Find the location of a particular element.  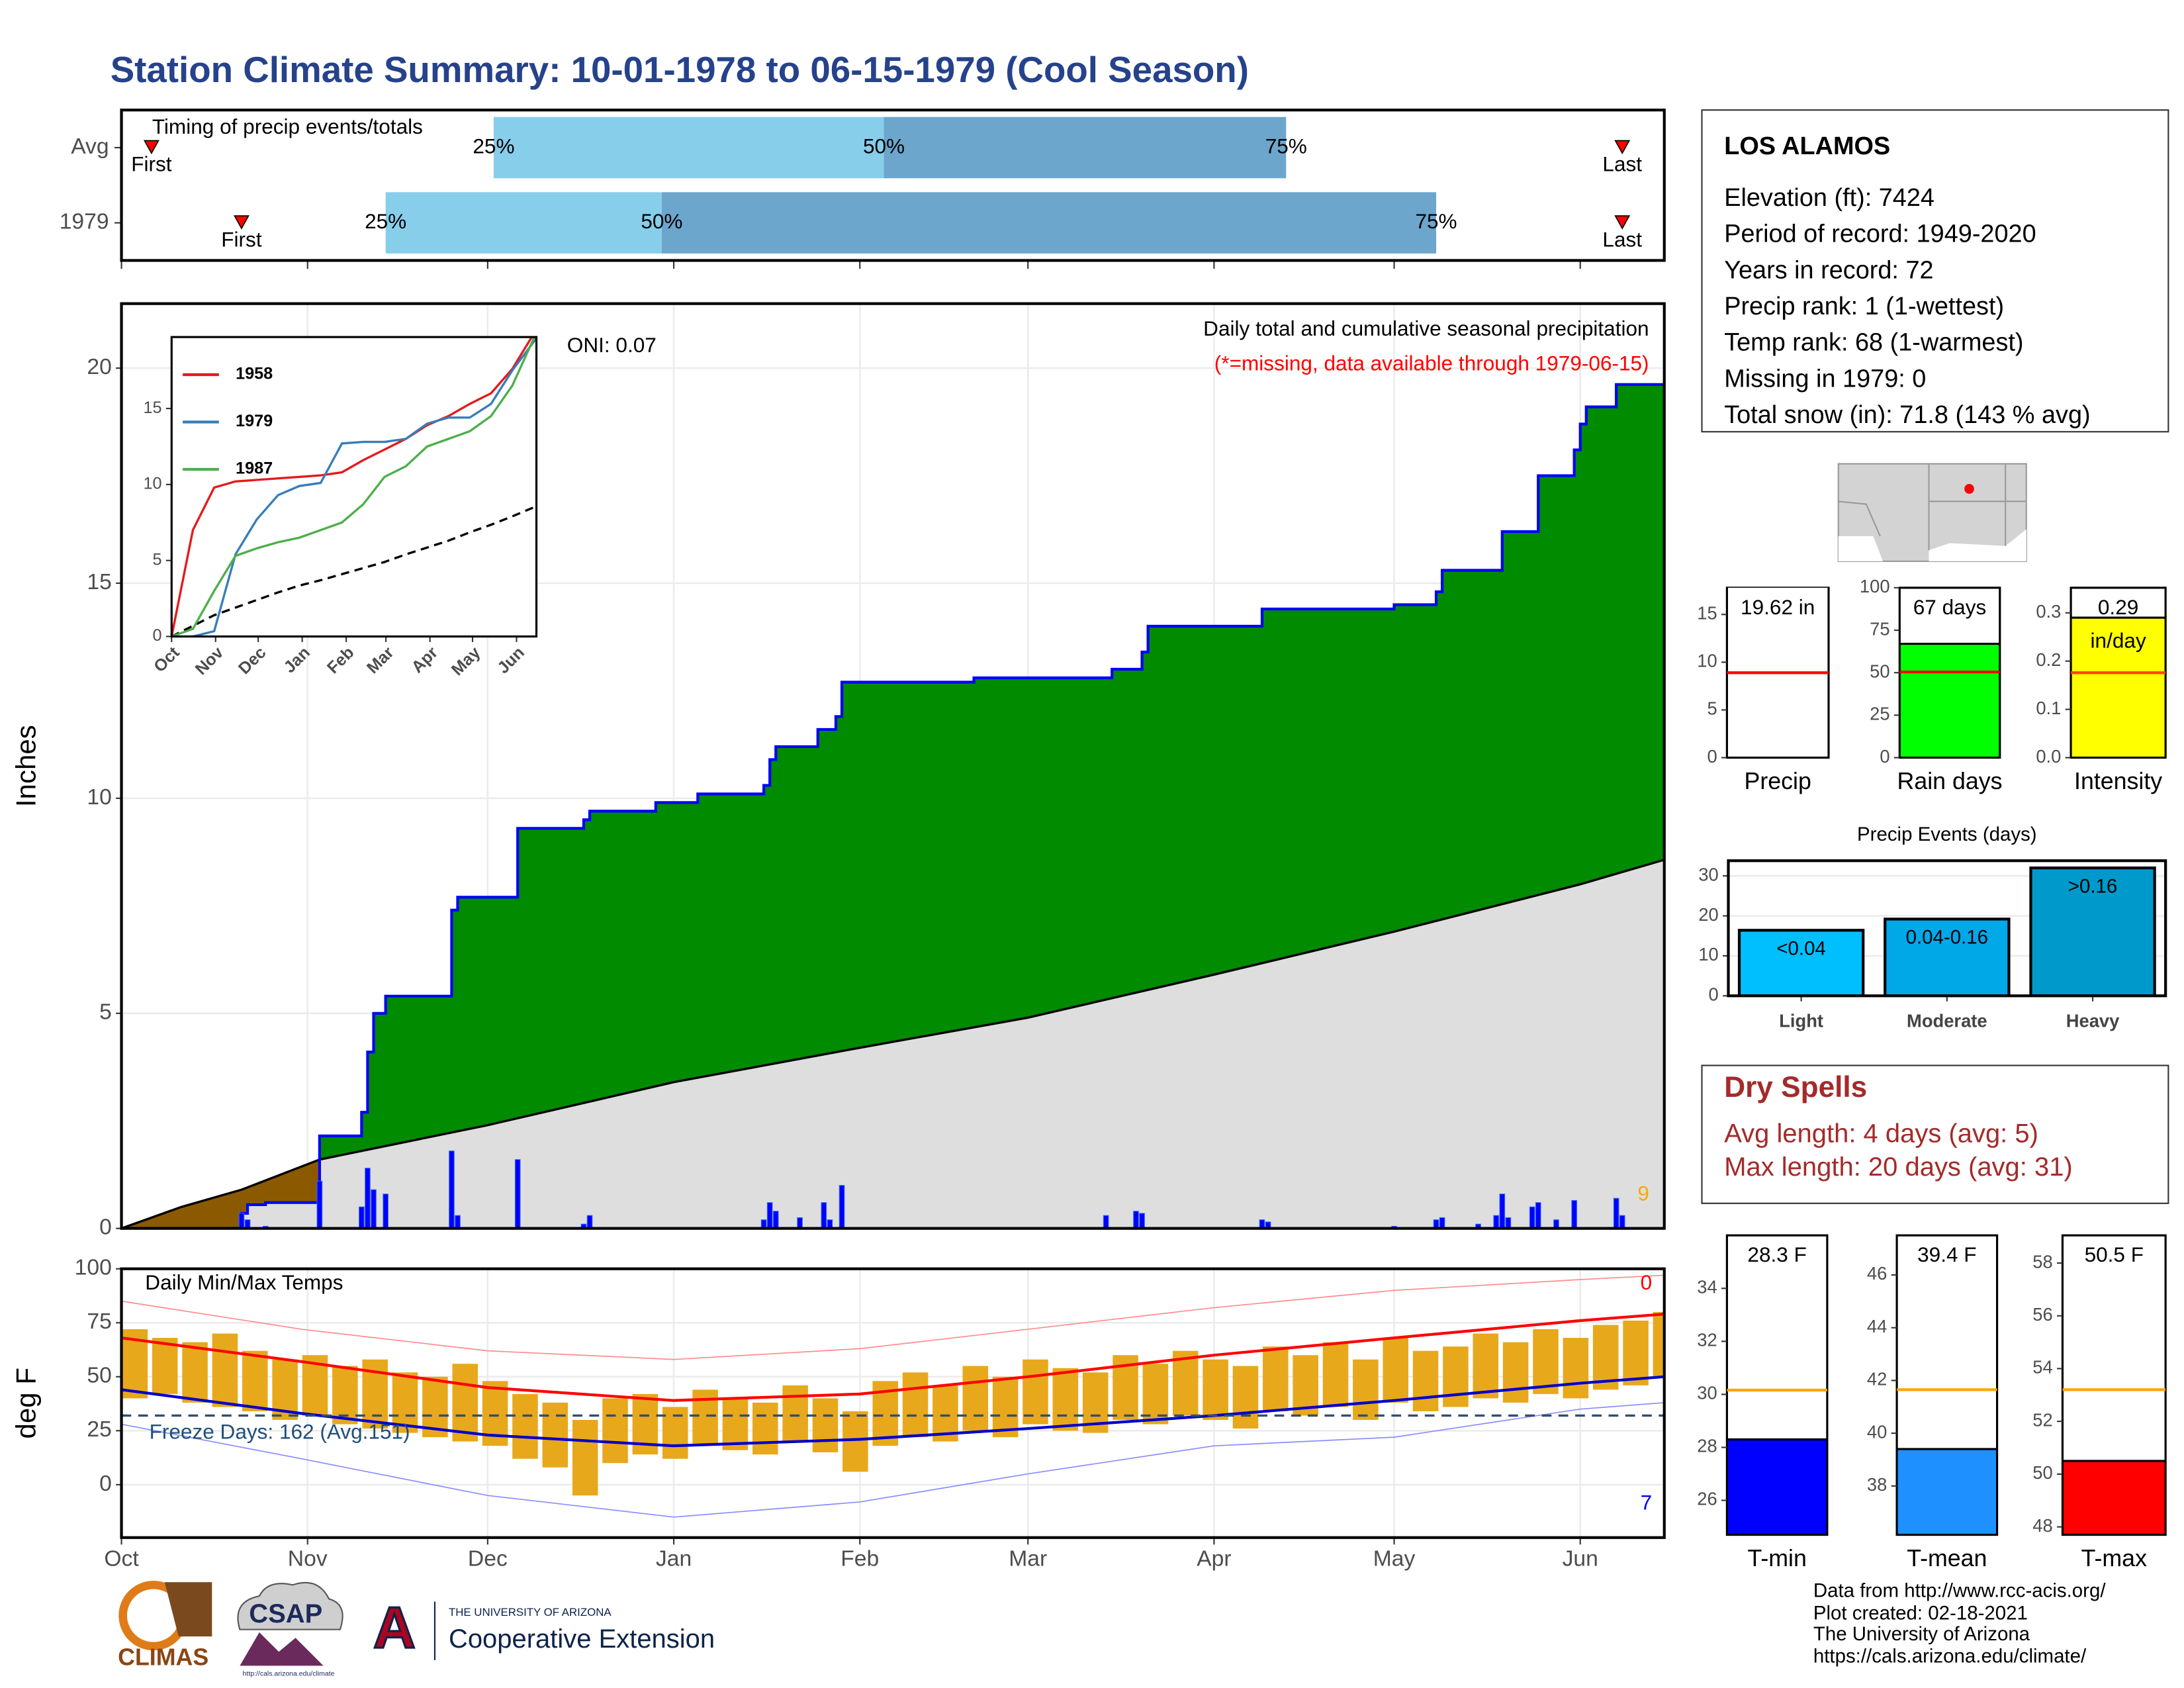

avg-min-line is located at coordinates (893, 1411).